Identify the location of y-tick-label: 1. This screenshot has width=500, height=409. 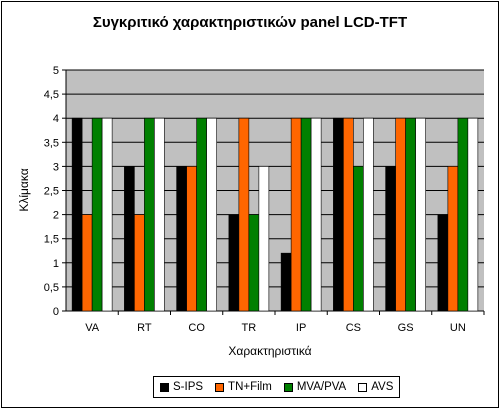
(56, 264).